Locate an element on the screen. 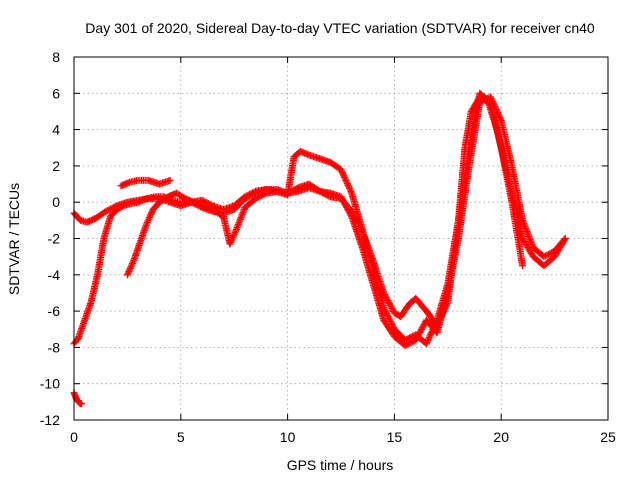 This screenshot has width=640, height=480. y-tick-label: -12 is located at coordinates (50, 420).